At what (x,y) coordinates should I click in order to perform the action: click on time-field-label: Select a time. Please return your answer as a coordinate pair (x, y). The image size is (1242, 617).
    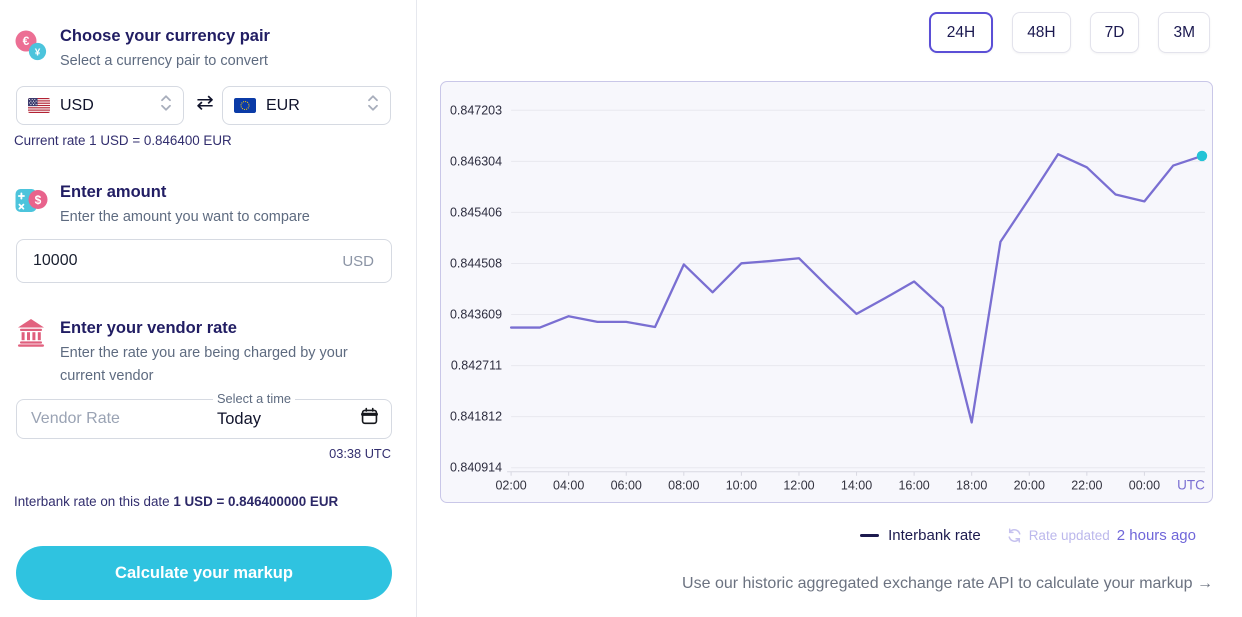
    Looking at the image, I should click on (254, 398).